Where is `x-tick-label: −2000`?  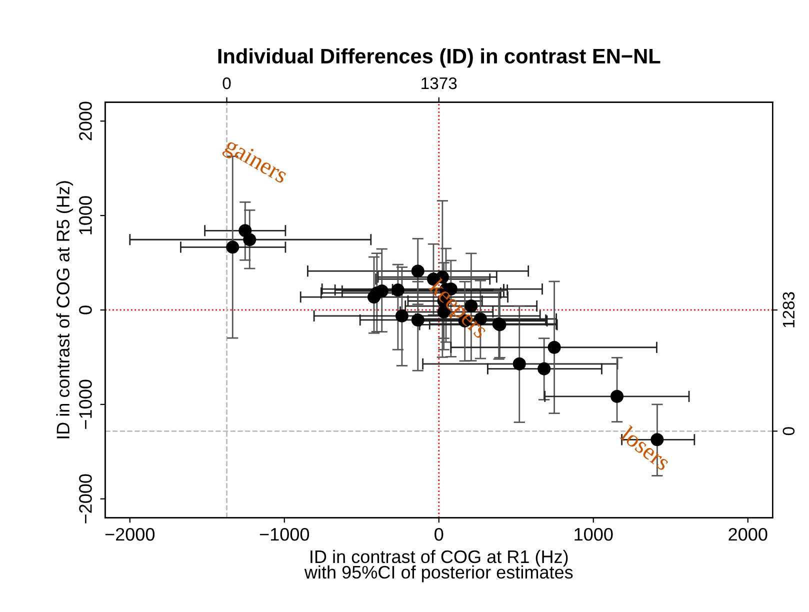 x-tick-label: −2000 is located at coordinates (130, 534).